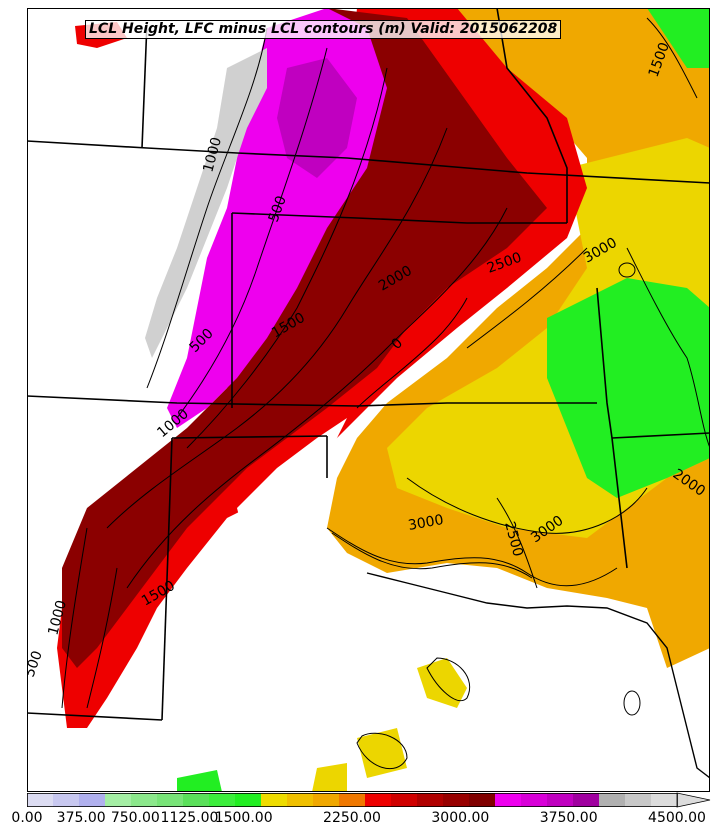  Describe the element at coordinates (81, 818) in the screenshot. I see `colorbar-tick-label: 375.00` at that location.